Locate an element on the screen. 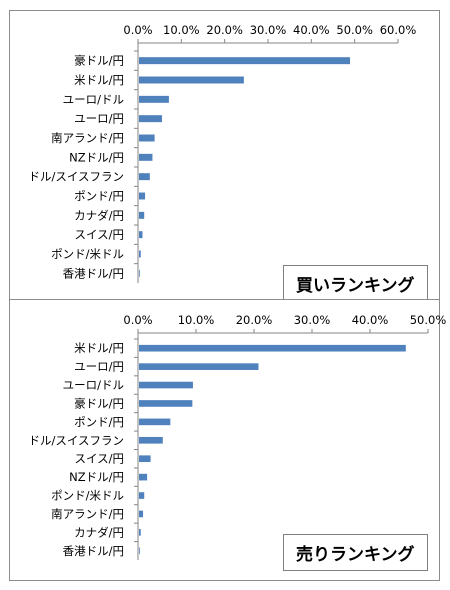 The height and width of the screenshot is (590, 450). buy-ranking-x-tick-label: 40.0% is located at coordinates (311, 30).